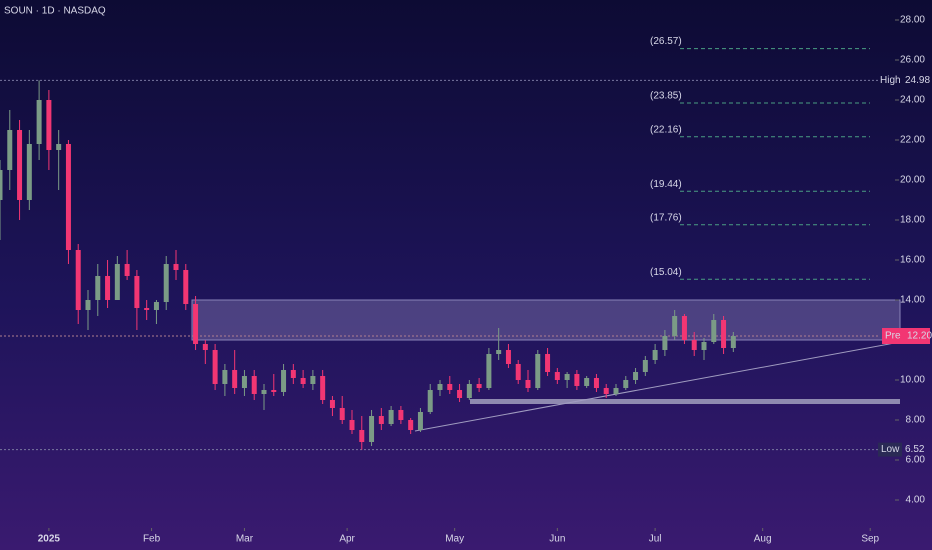 The width and height of the screenshot is (932, 550). I want to click on y-tick-label: 16.00, so click(912, 260).